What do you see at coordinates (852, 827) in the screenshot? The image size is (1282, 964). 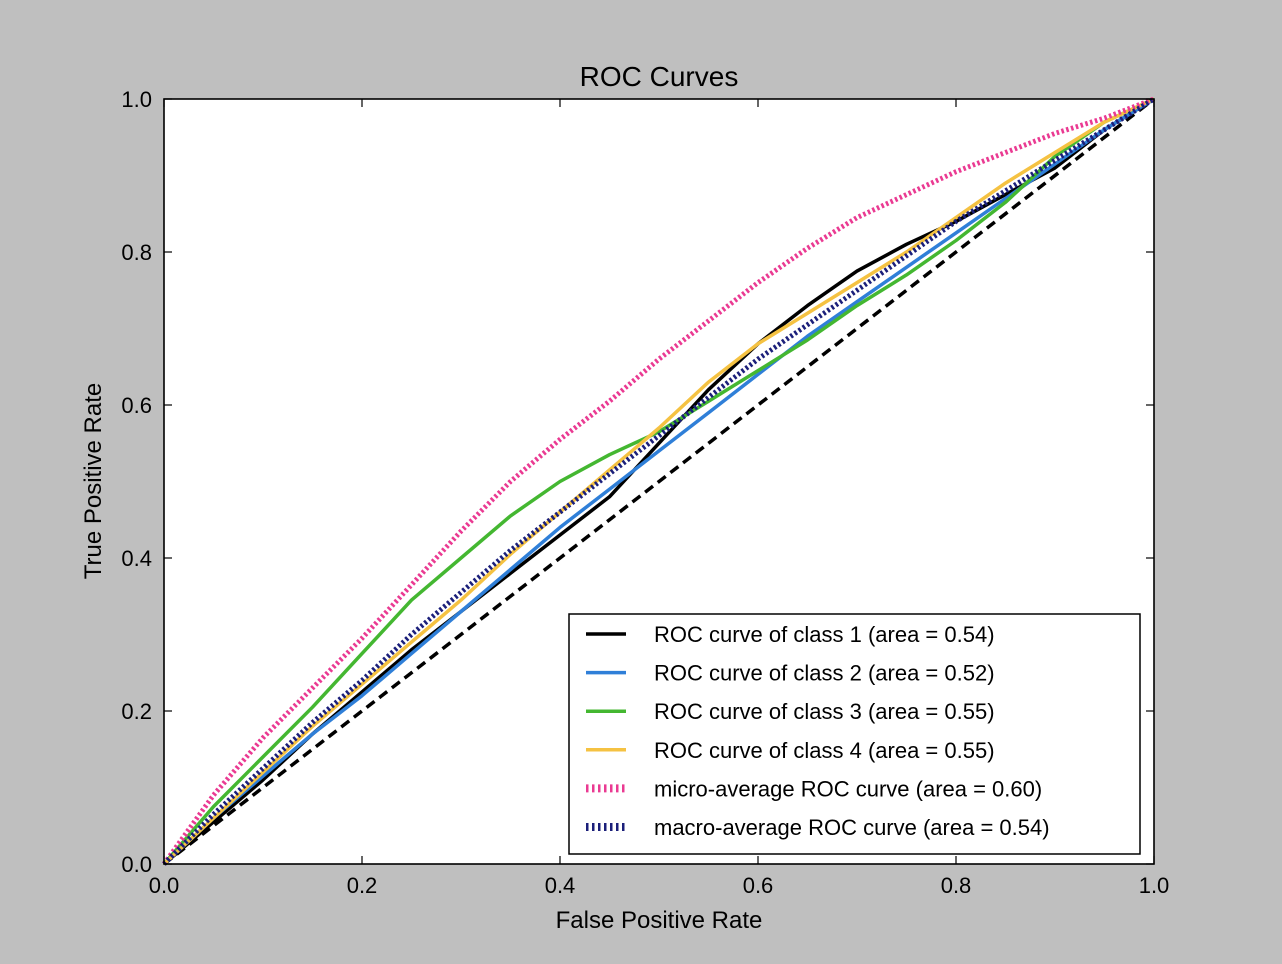 I see `legend-label-6: macro-average ROC curve (area = 0.54)` at bounding box center [852, 827].